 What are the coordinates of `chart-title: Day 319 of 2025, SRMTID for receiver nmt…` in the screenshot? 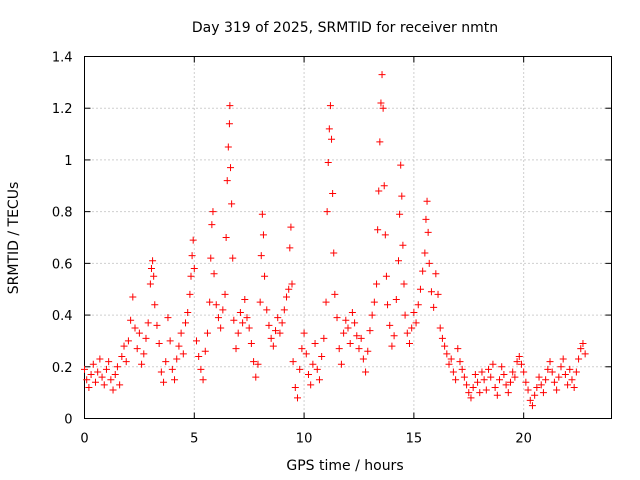 It's located at (345, 28).